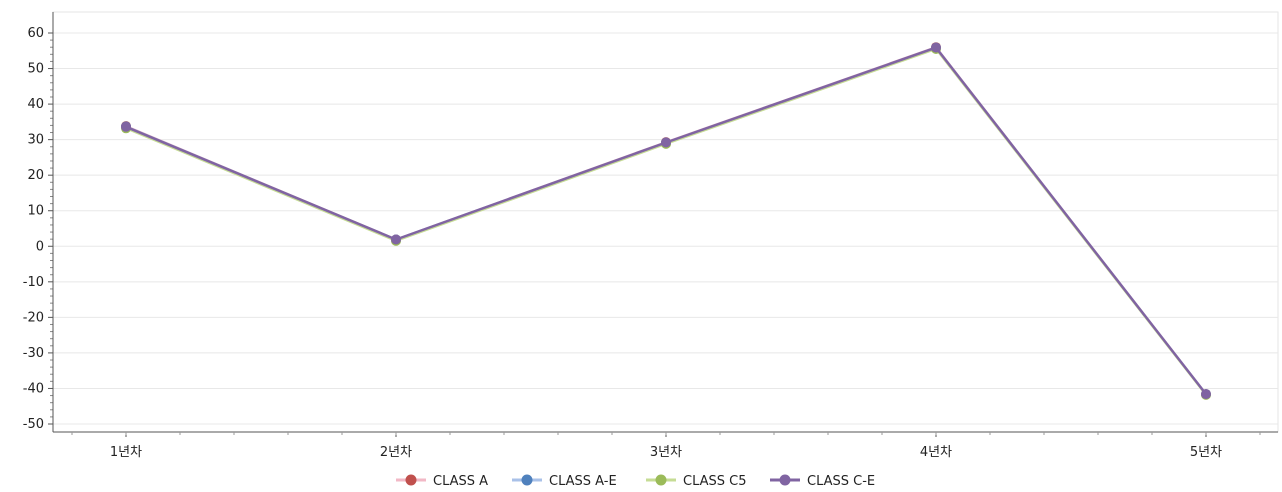 The image size is (1282, 492). Describe the element at coordinates (33, 317) in the screenshot. I see `y-tick-label: -20` at that location.